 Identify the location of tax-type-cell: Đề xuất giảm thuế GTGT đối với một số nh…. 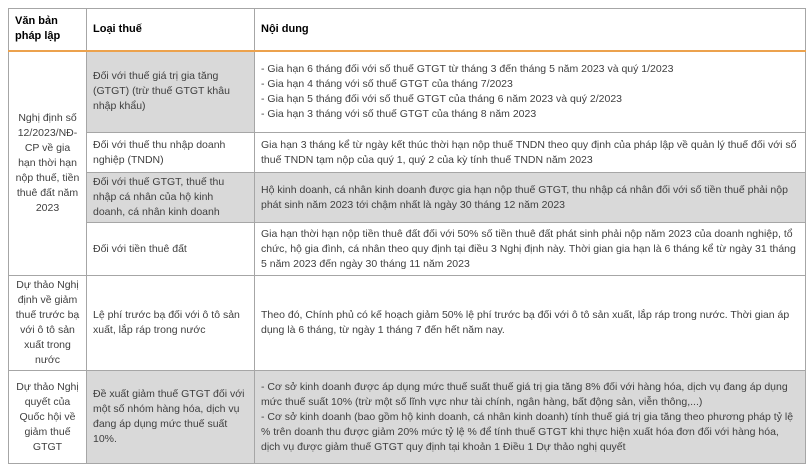
(170, 417).